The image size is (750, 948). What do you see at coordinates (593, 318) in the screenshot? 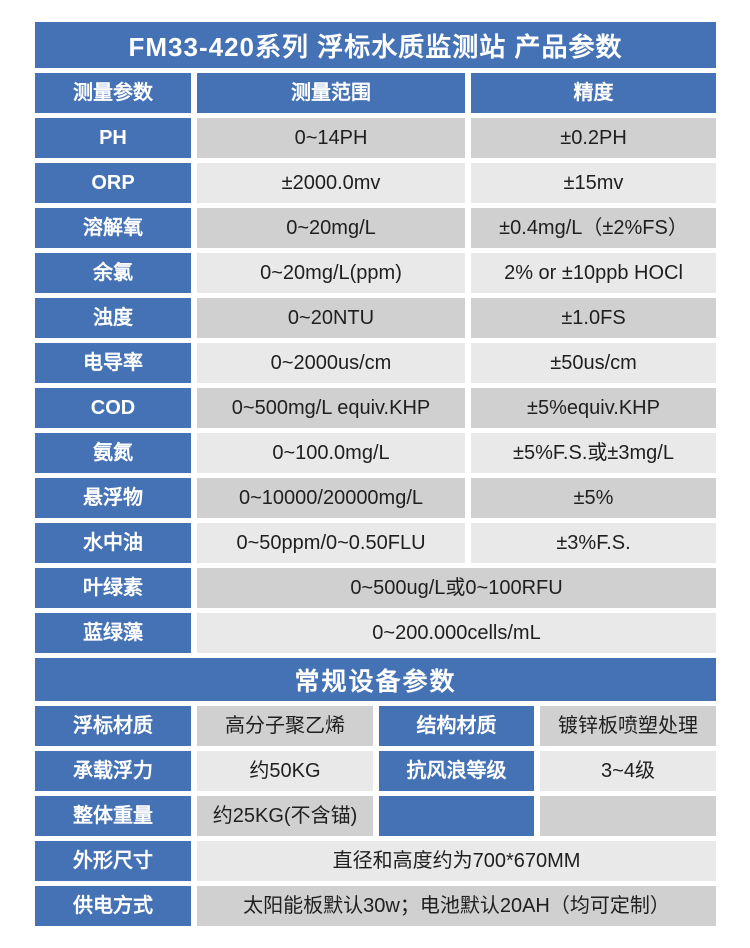
I see `accuracy-cell: ±1.0FS` at bounding box center [593, 318].